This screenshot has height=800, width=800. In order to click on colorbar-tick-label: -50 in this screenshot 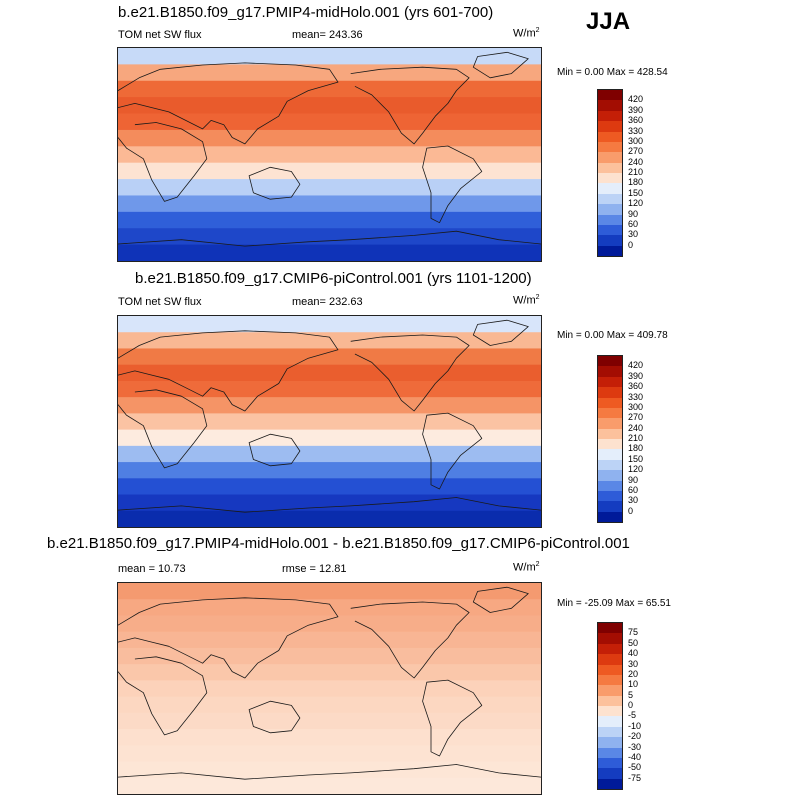, I will do `click(635, 767)`.